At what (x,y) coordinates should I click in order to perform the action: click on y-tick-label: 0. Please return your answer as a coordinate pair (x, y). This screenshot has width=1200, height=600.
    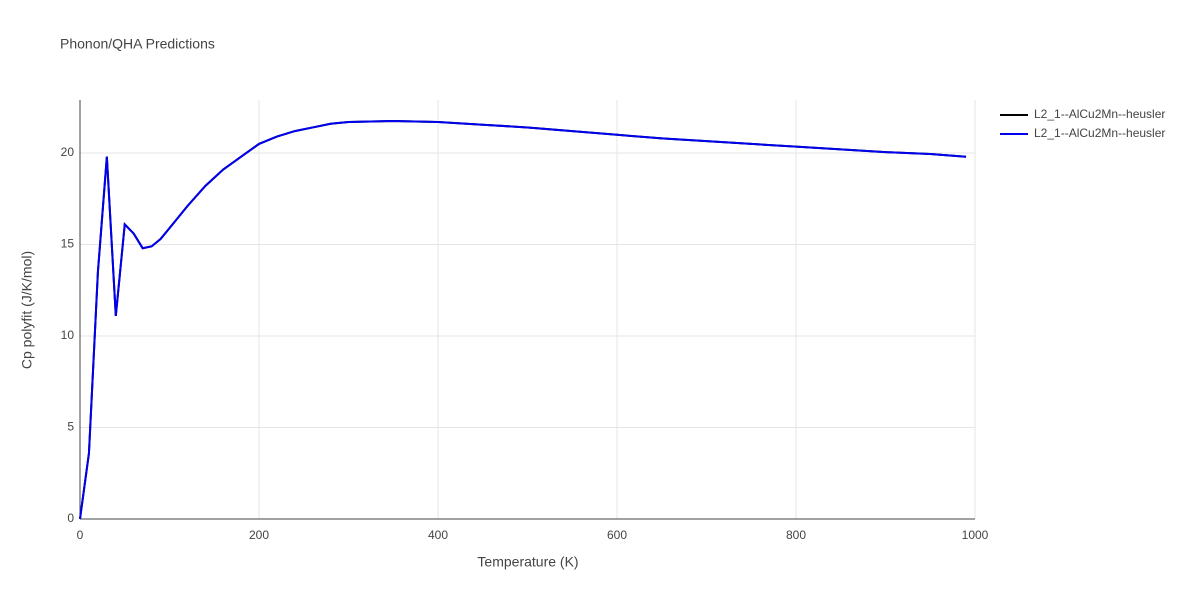
    Looking at the image, I should click on (70, 518).